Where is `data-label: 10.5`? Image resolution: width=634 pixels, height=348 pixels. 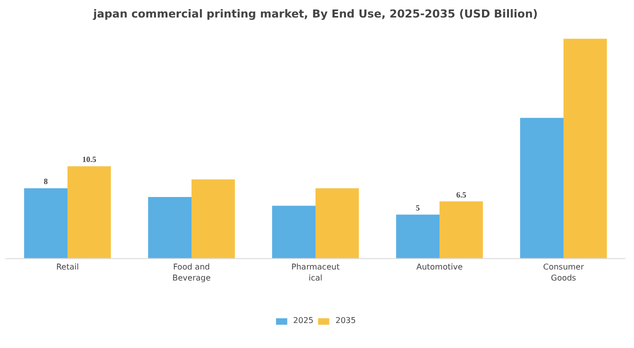 data-label: 10.5 is located at coordinates (89, 159).